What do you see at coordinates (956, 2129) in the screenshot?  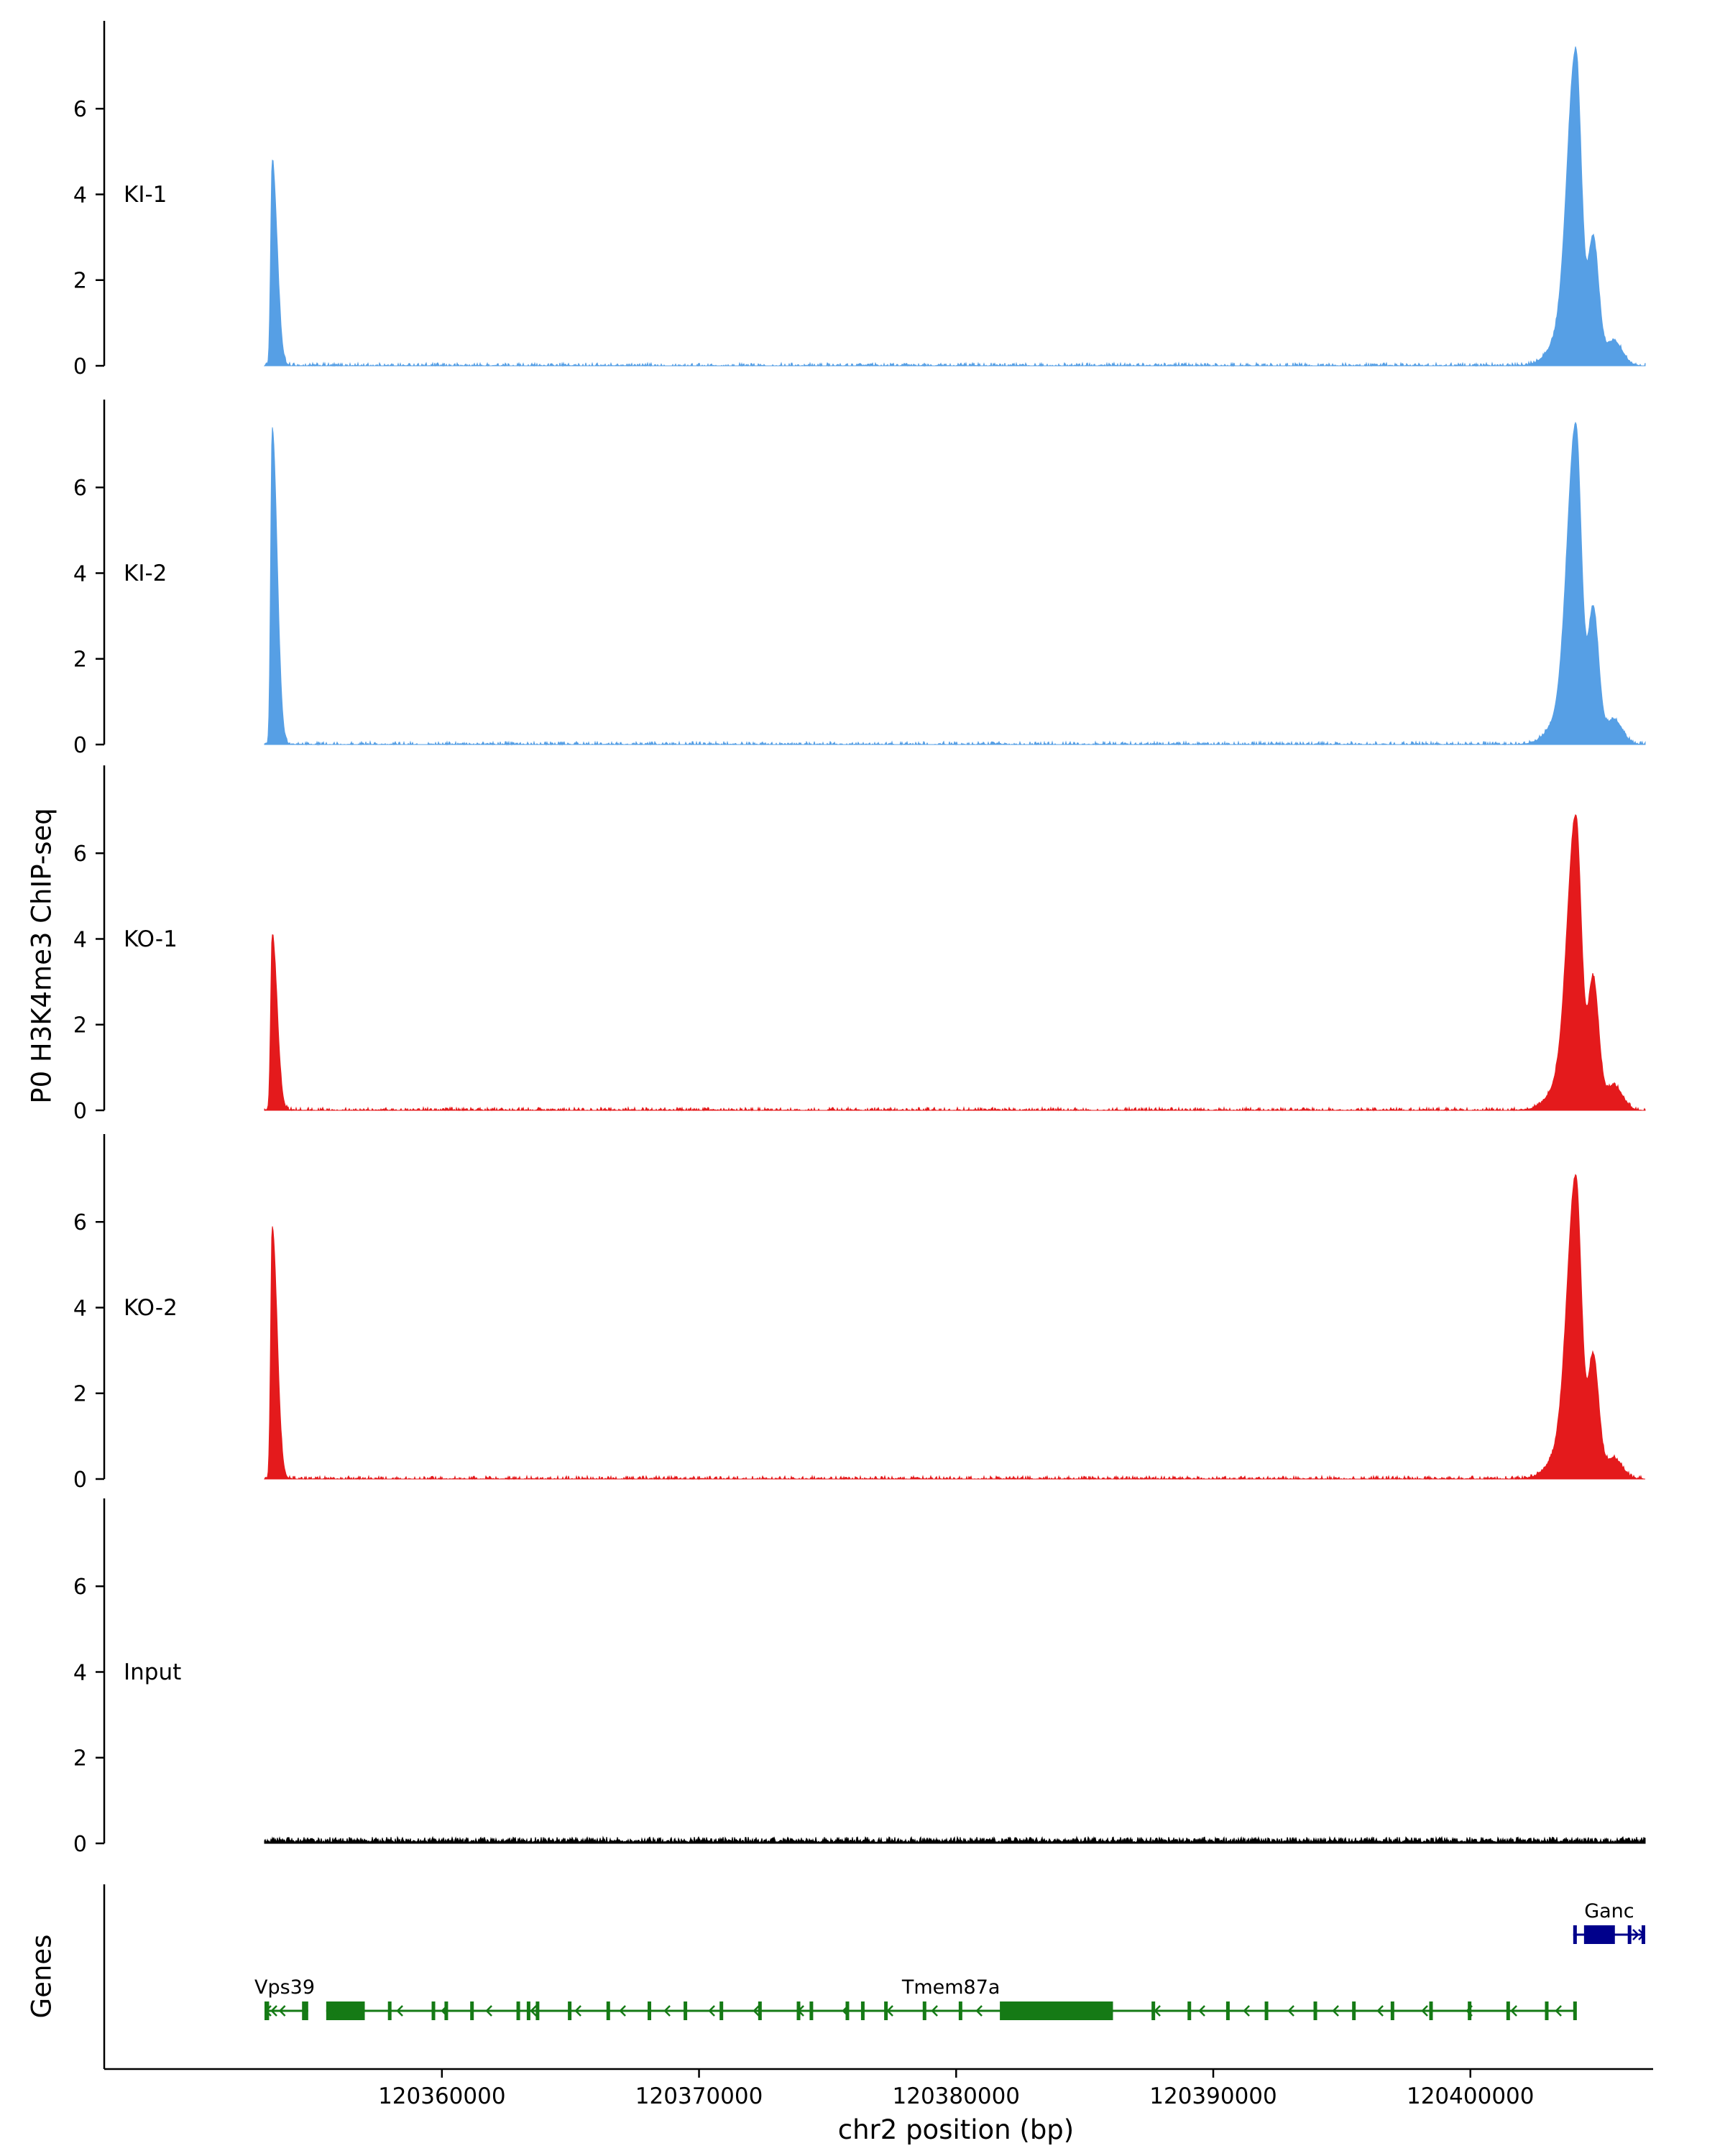 I see `x-axis-title: chr2 position (bp)` at bounding box center [956, 2129].